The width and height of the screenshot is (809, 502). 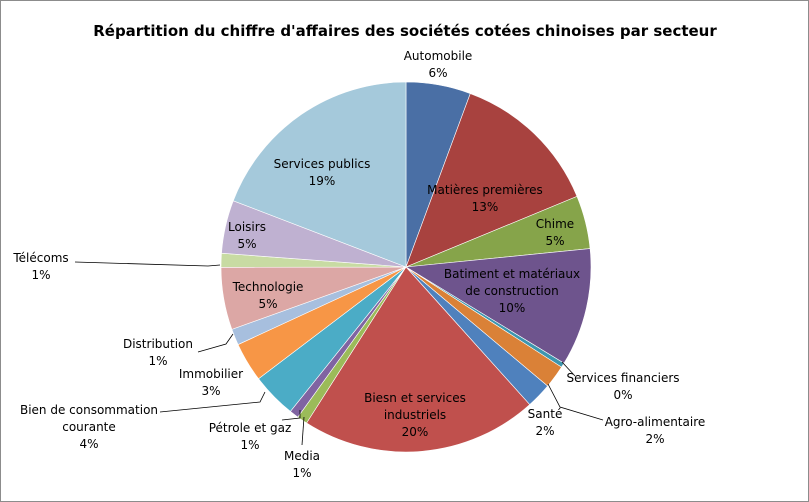 What do you see at coordinates (545, 422) in the screenshot?
I see `slice-label-6: Santé 2%` at bounding box center [545, 422].